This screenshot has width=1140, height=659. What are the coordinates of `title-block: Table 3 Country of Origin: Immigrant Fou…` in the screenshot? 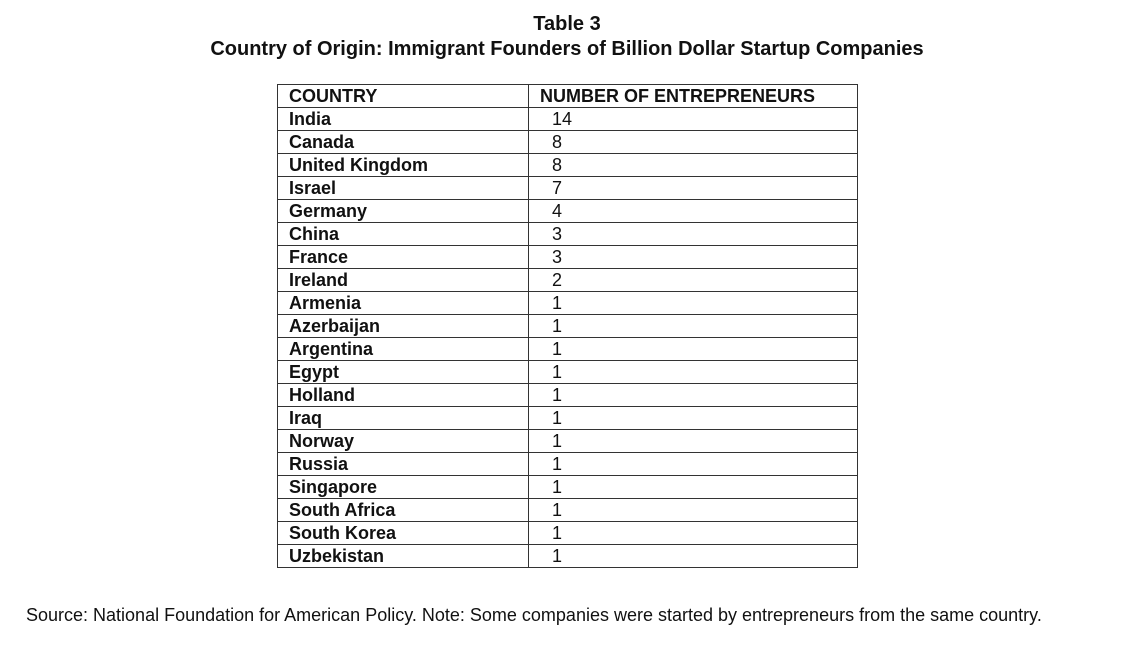 It's located at (567, 37).